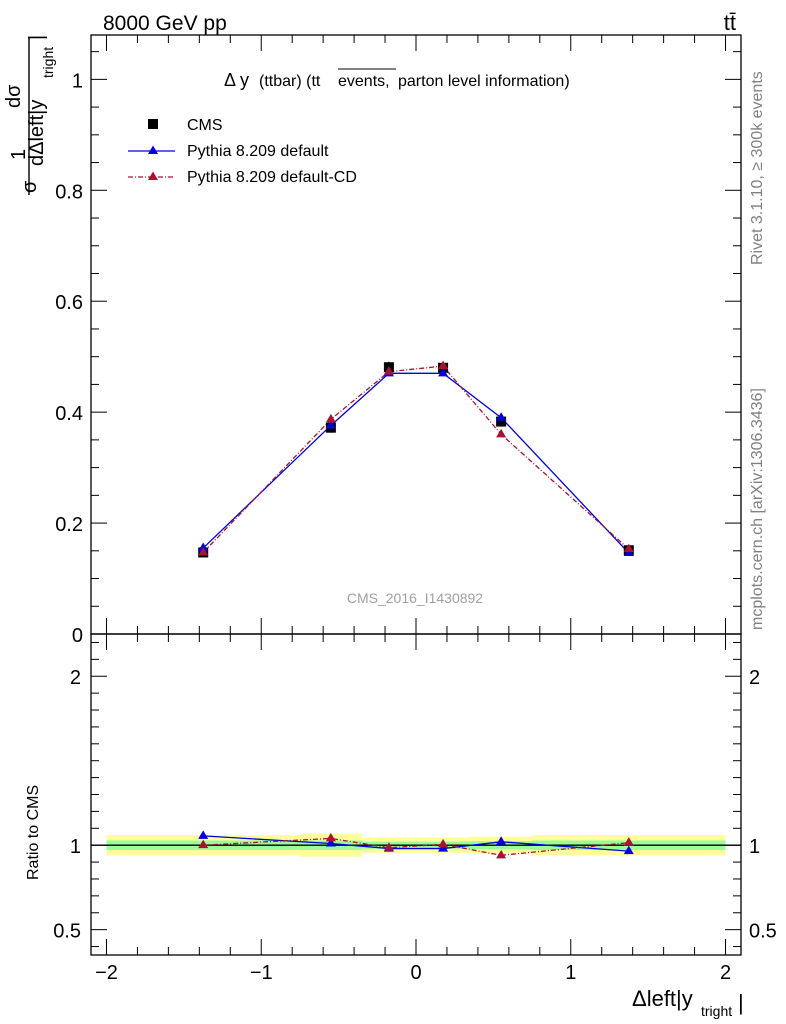 The image size is (786, 1024). I want to click on ratio-default-line, so click(416, 843).